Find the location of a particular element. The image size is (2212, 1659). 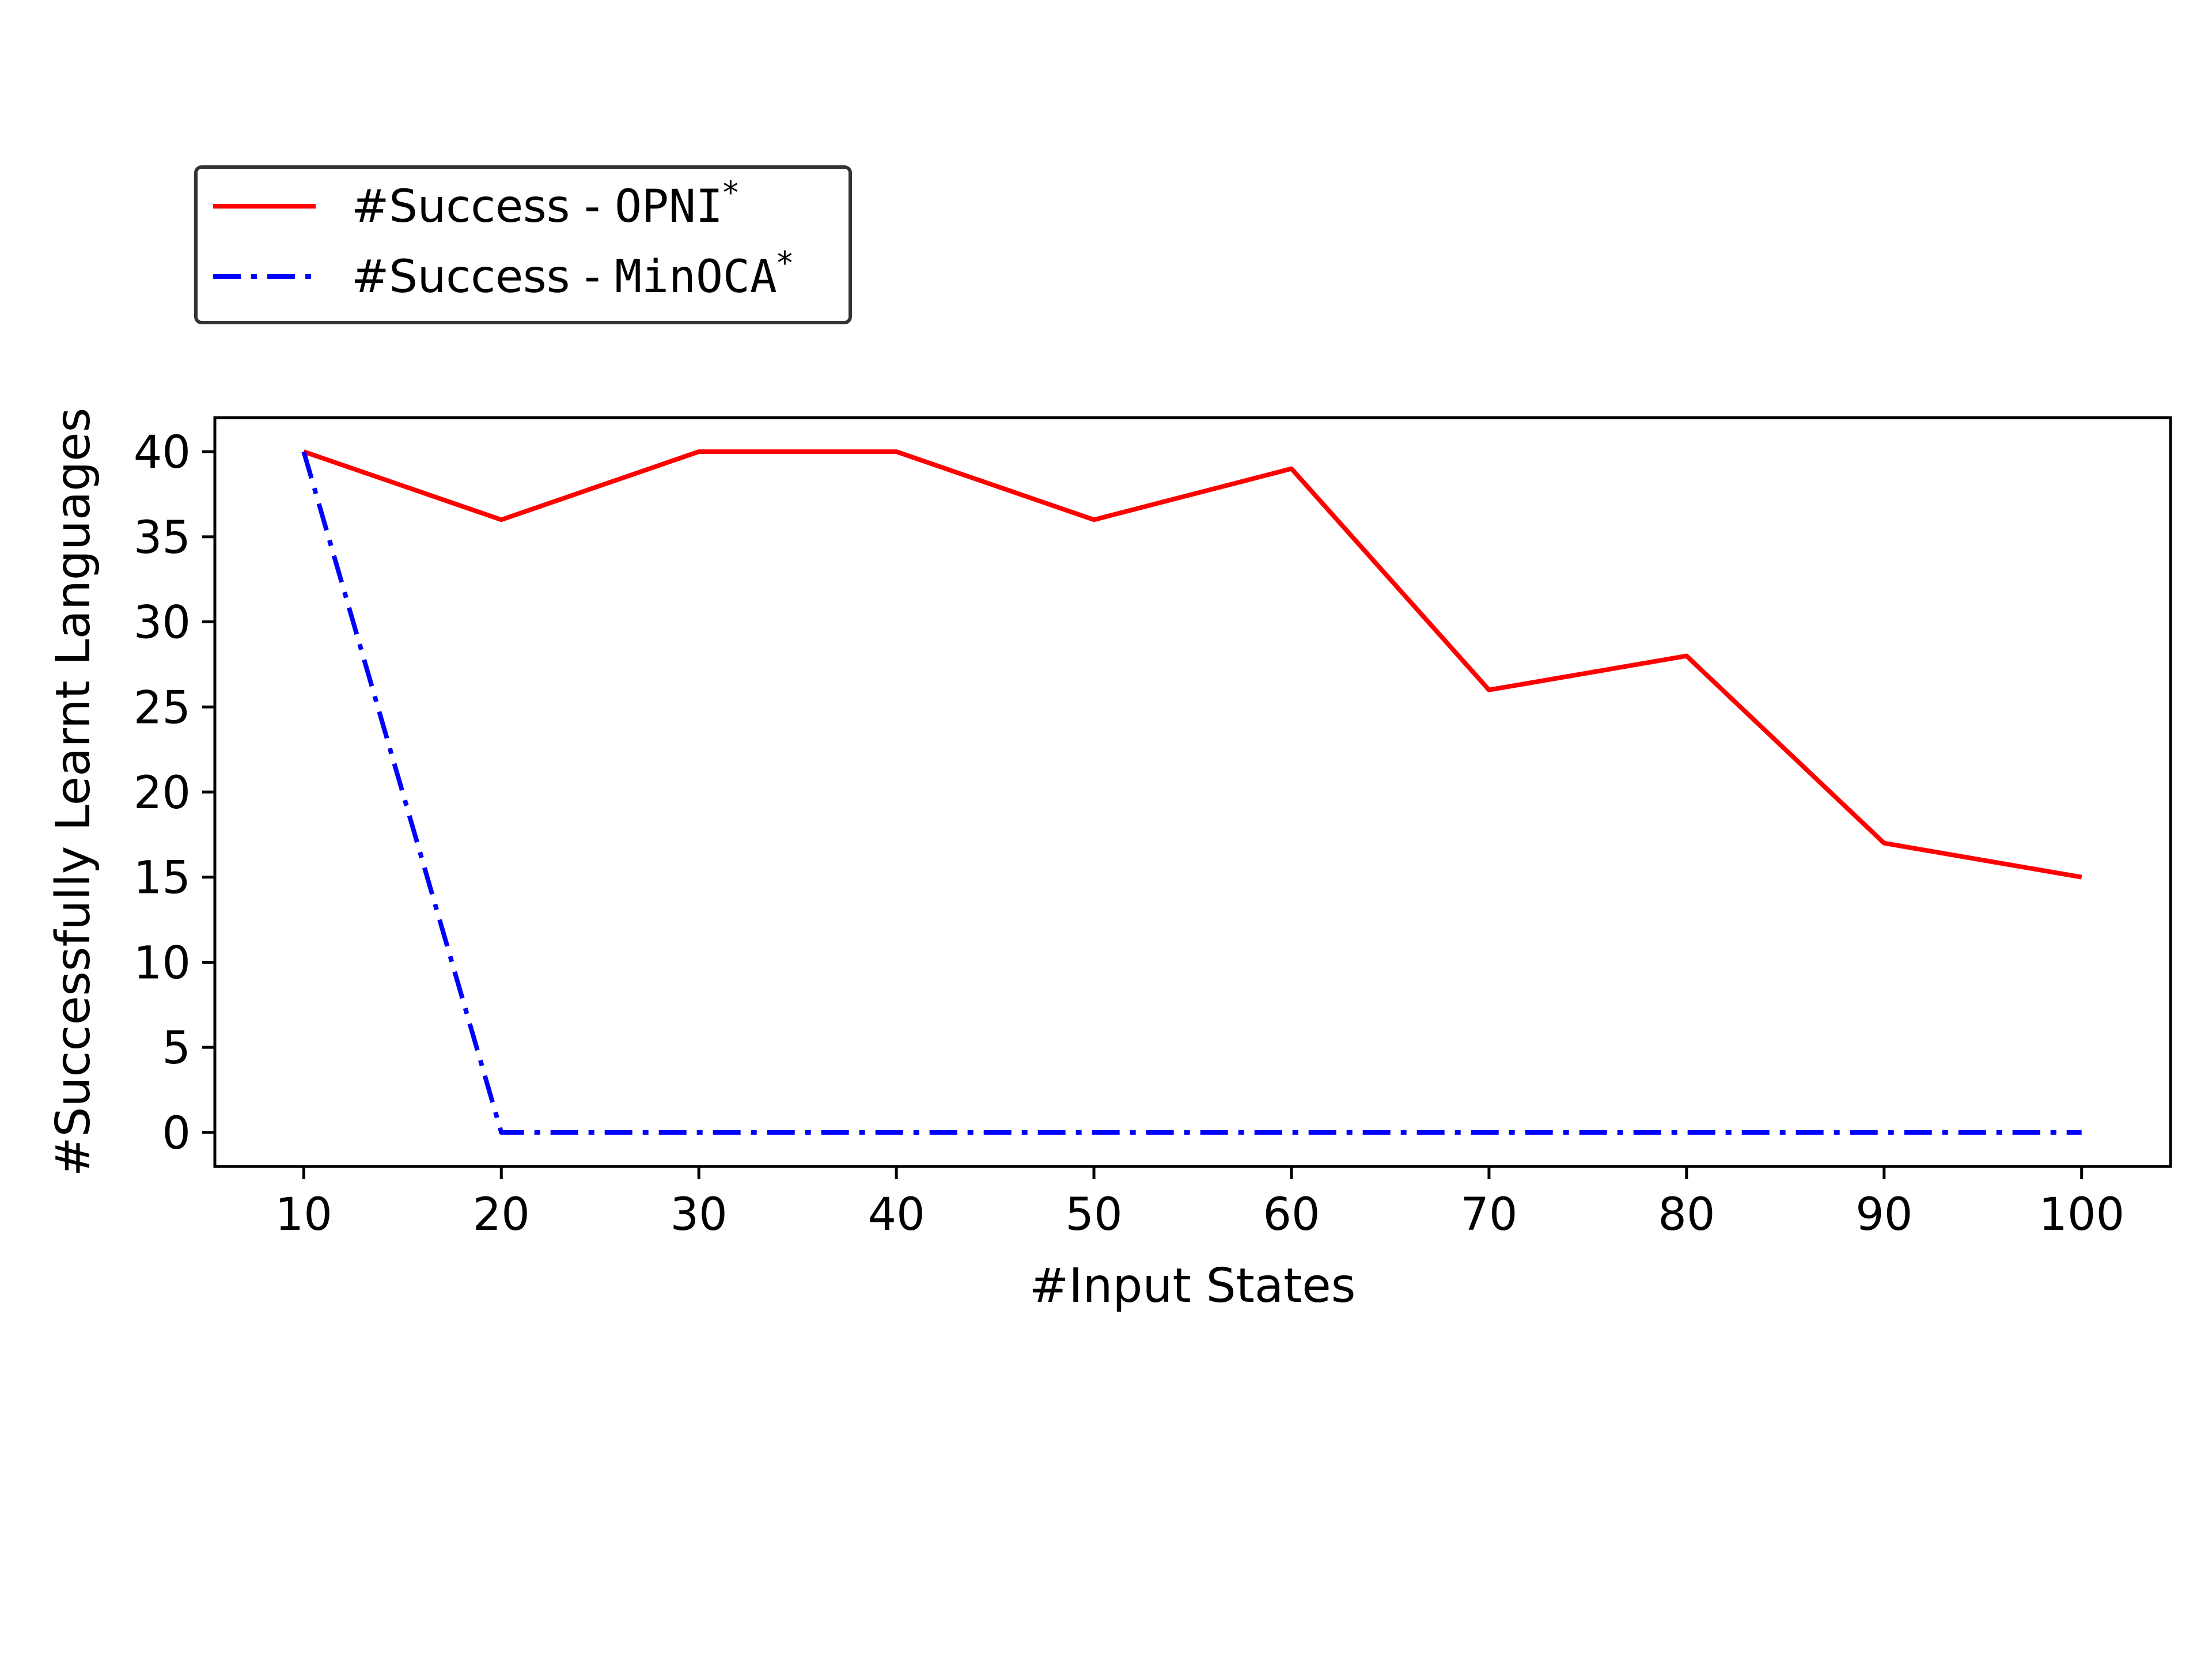

legend: #Success - OPNI* #Success - MinOCA* is located at coordinates (523, 244).